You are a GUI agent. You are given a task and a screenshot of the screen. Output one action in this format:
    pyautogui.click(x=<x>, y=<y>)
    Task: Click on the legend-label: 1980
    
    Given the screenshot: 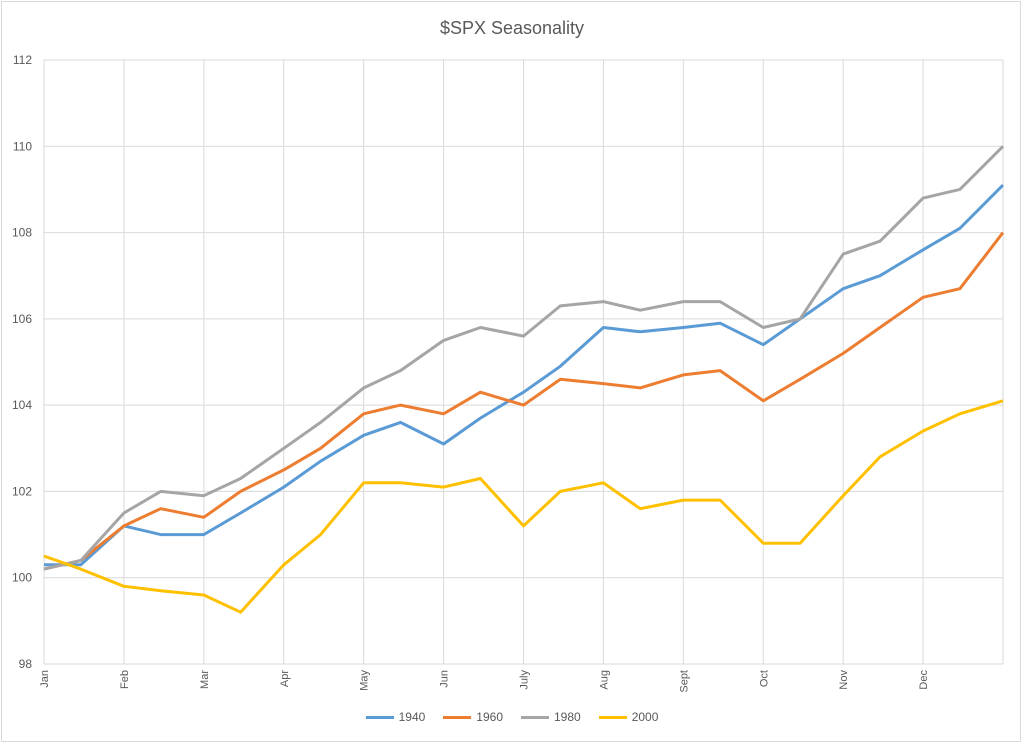 What is the action you would take?
    pyautogui.click(x=567, y=717)
    